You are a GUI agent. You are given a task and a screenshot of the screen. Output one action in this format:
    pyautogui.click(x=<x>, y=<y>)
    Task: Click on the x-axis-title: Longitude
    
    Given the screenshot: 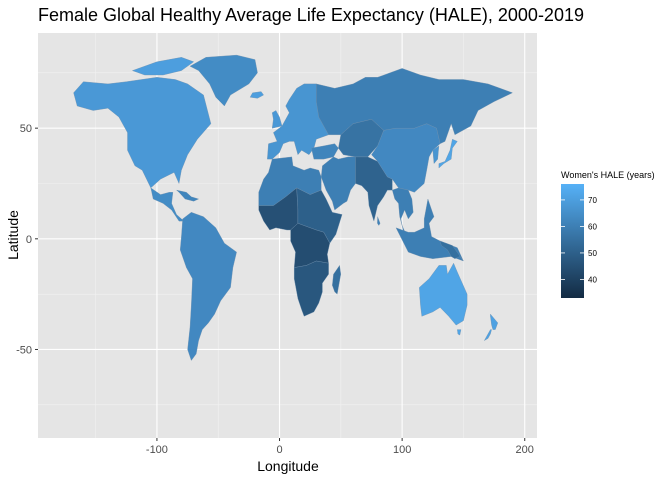 What is the action you would take?
    pyautogui.click(x=288, y=466)
    